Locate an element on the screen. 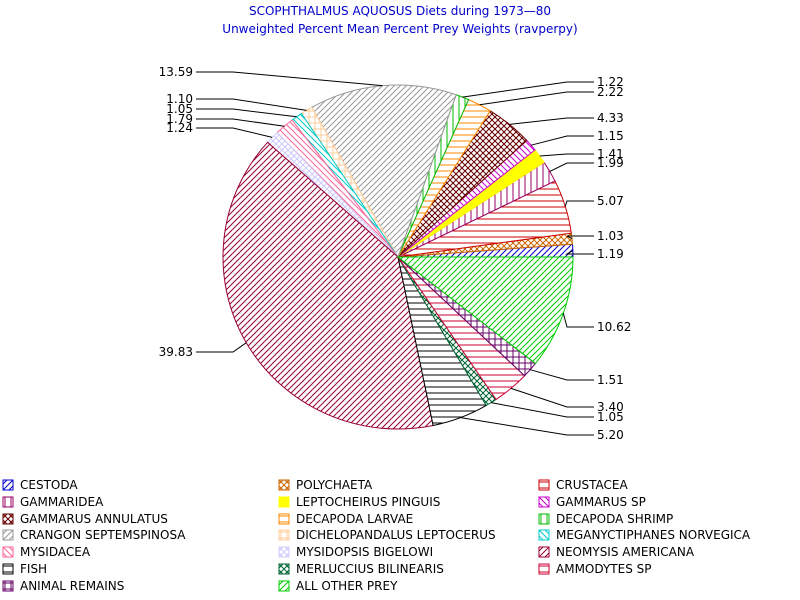  legend-label: CRUSTACEA is located at coordinates (592, 485).